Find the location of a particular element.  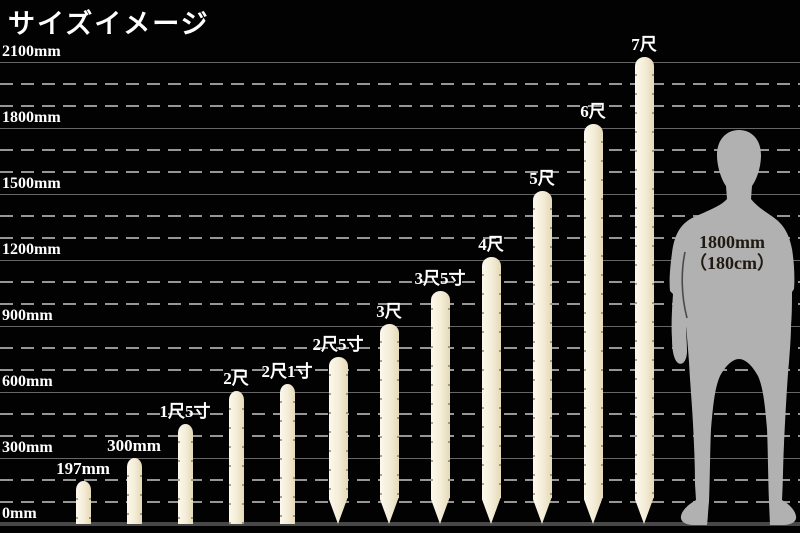

figure-height-label: 1800mm （180cm） is located at coordinates (732, 253).